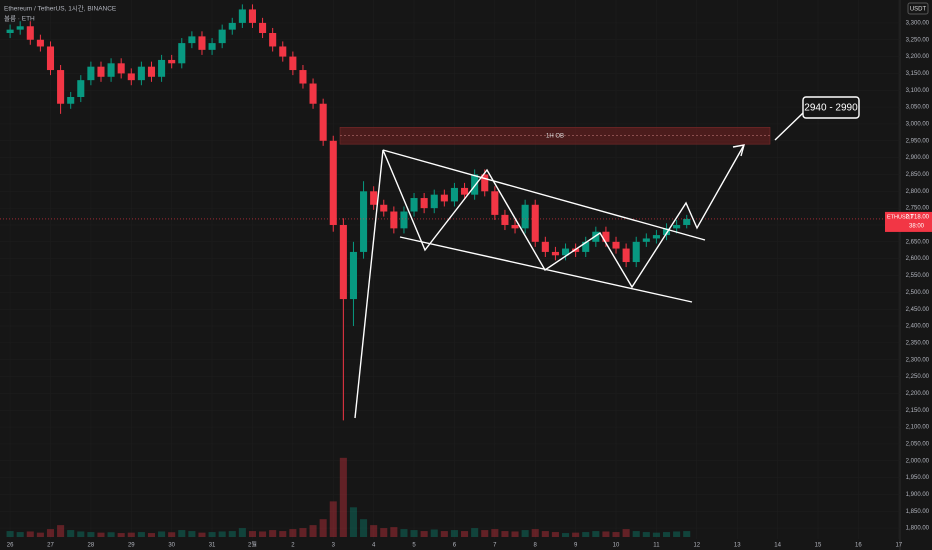 This screenshot has height=550, width=932. Describe the element at coordinates (918, 158) in the screenshot. I see `y-tick-label: 2,900.00` at that location.